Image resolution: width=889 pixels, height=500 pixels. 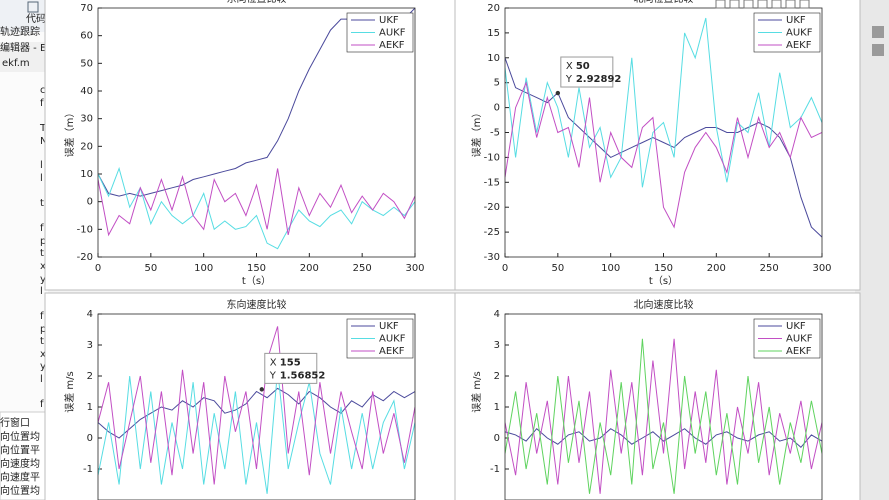 What do you see at coordinates (86, 63) in the screenshot?
I see `y-tick-label: 50` at bounding box center [86, 63].